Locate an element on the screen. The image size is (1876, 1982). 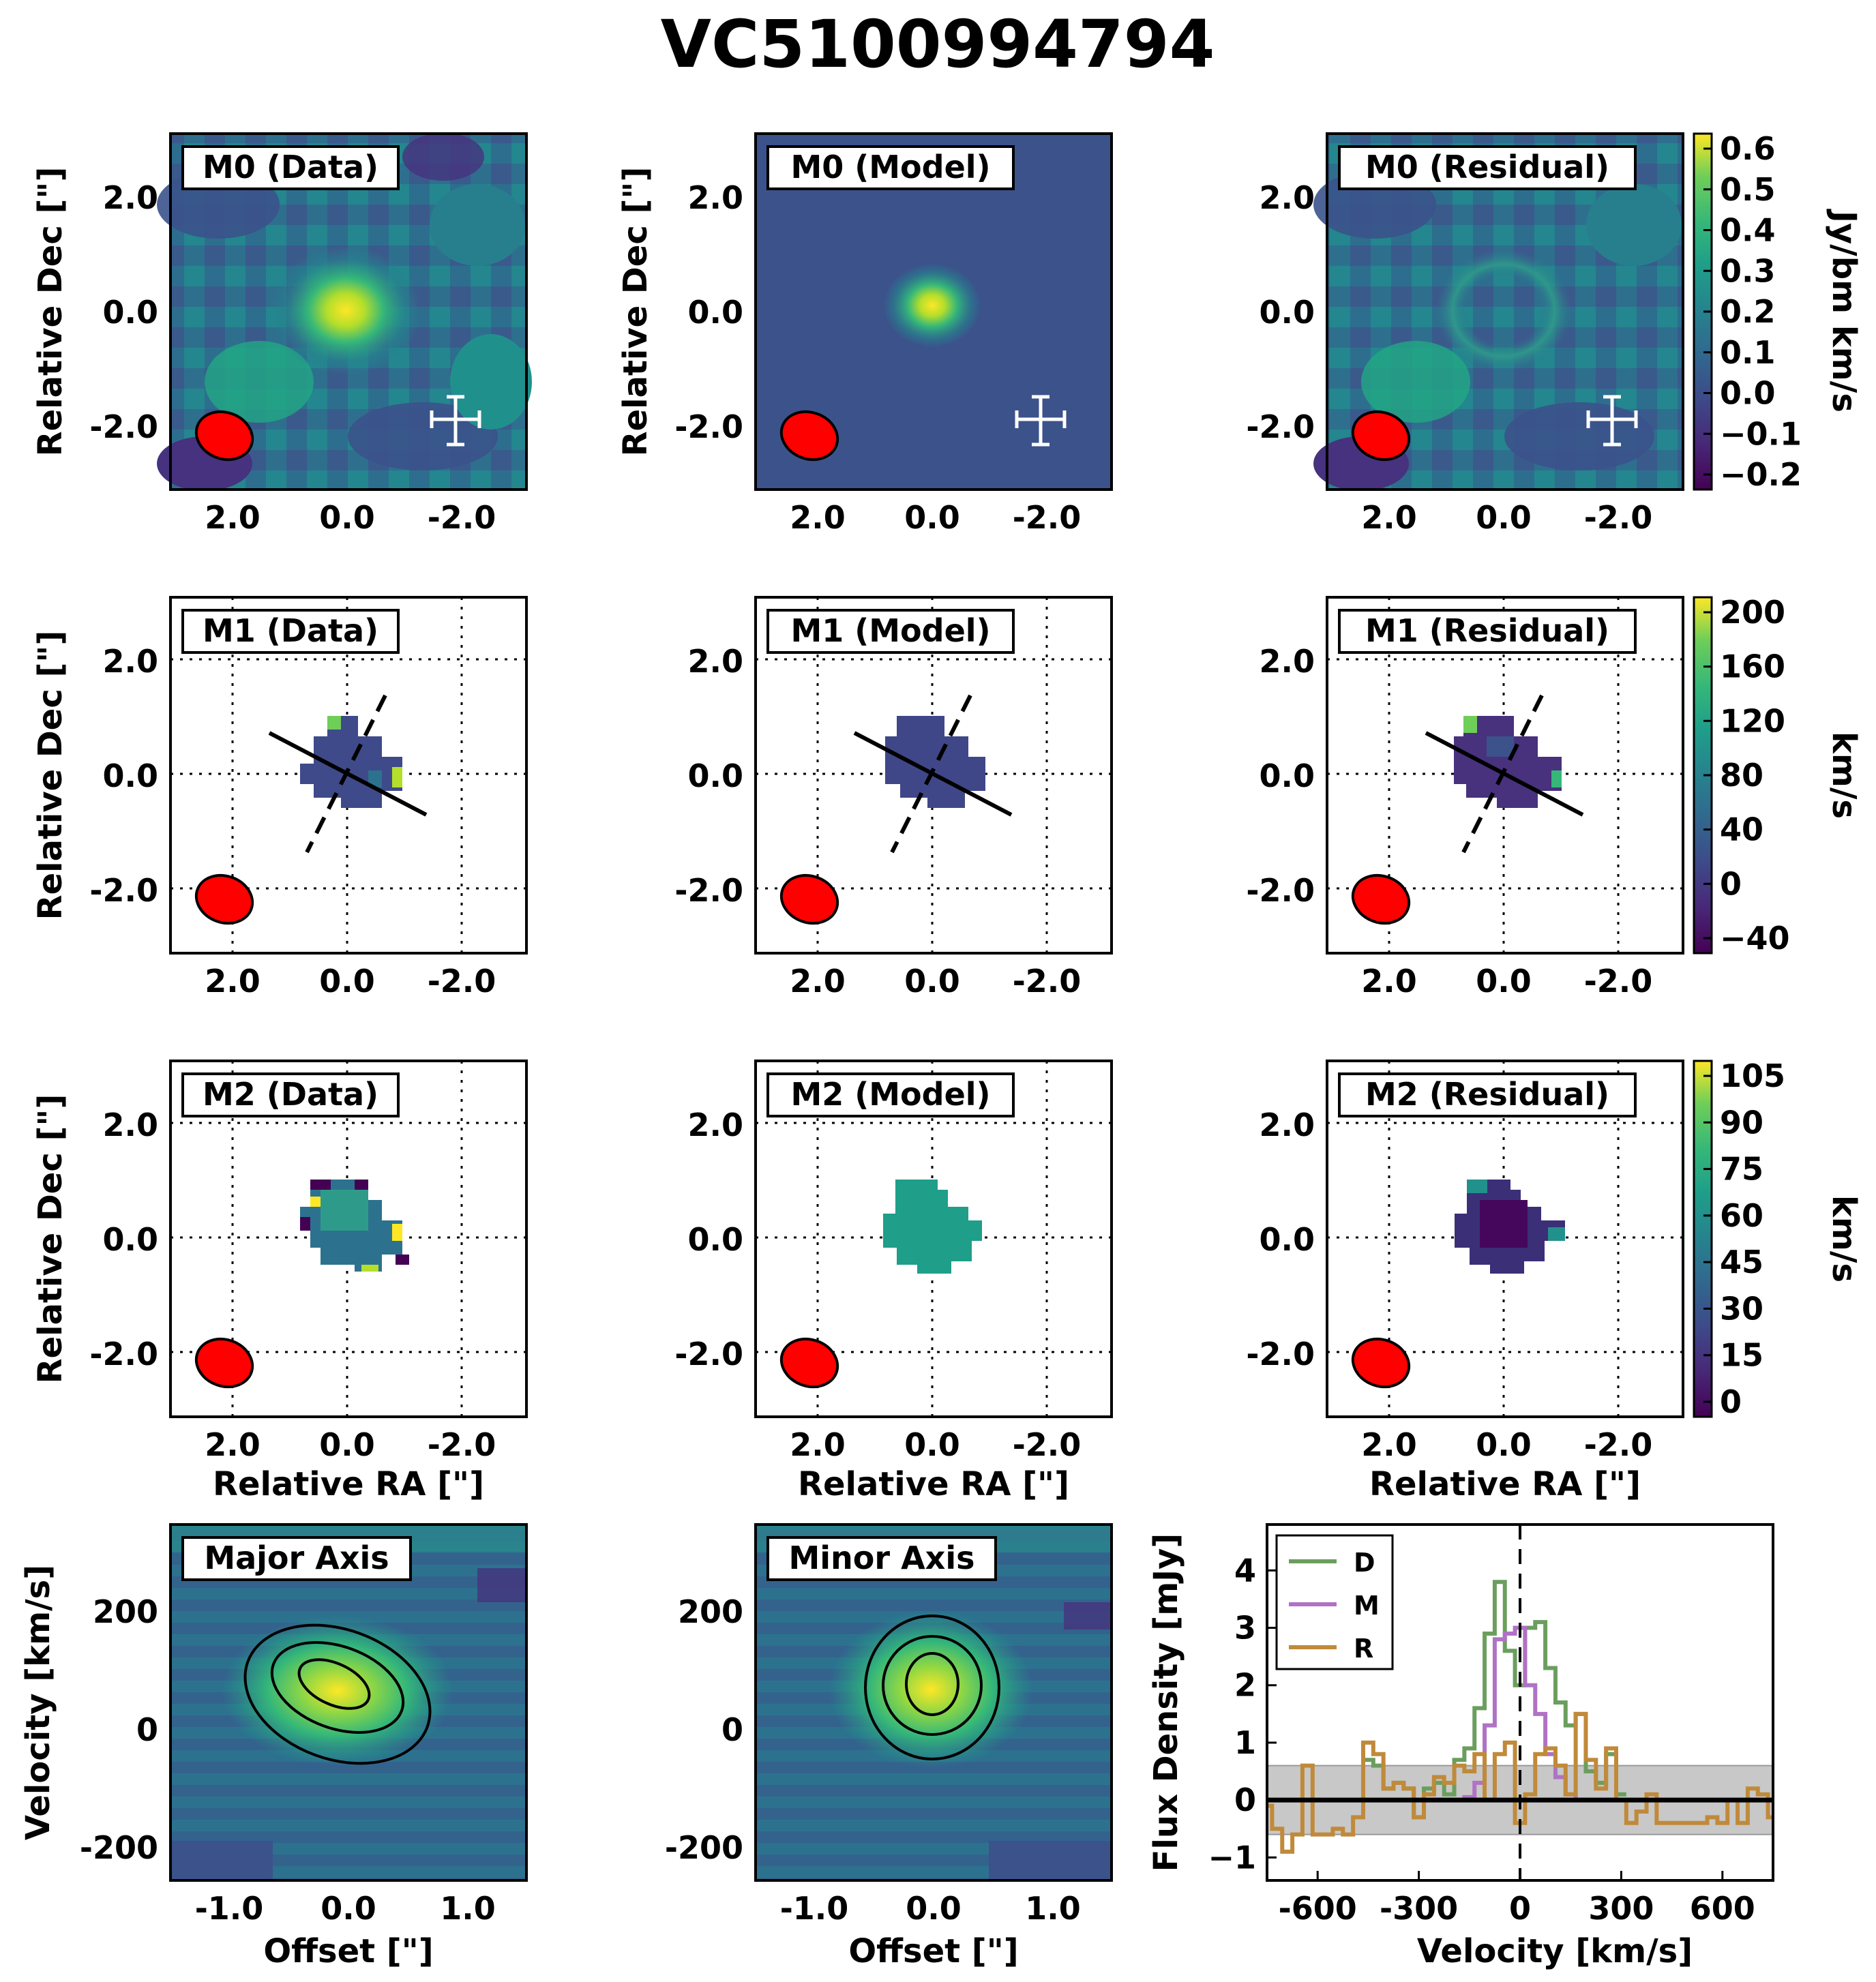
spectrum-y-tick-label: 1 is located at coordinates (1245, 1742).